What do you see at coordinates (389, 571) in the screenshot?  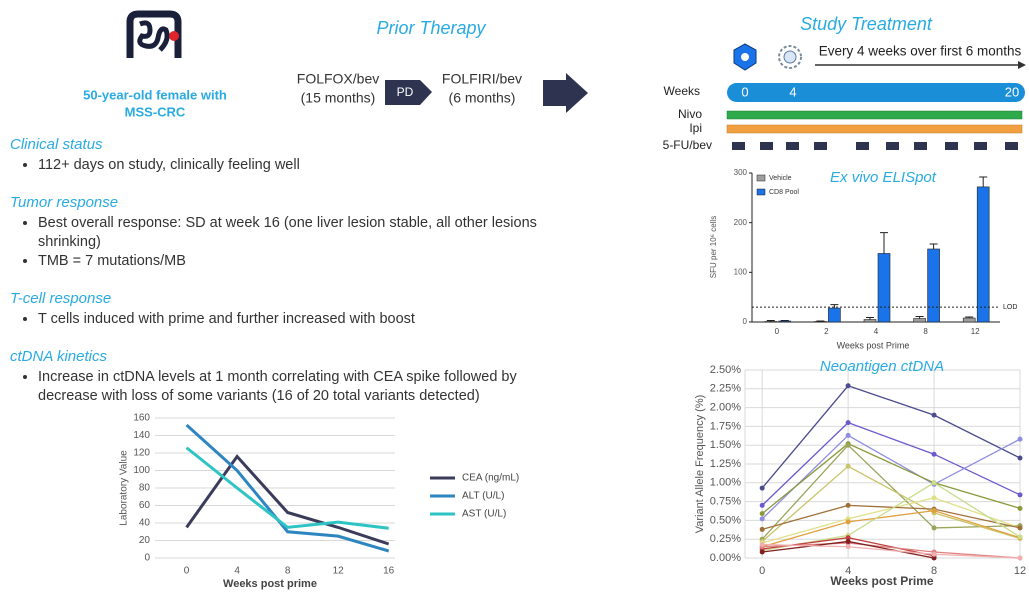 I see `x-tick-label: 16` at bounding box center [389, 571].